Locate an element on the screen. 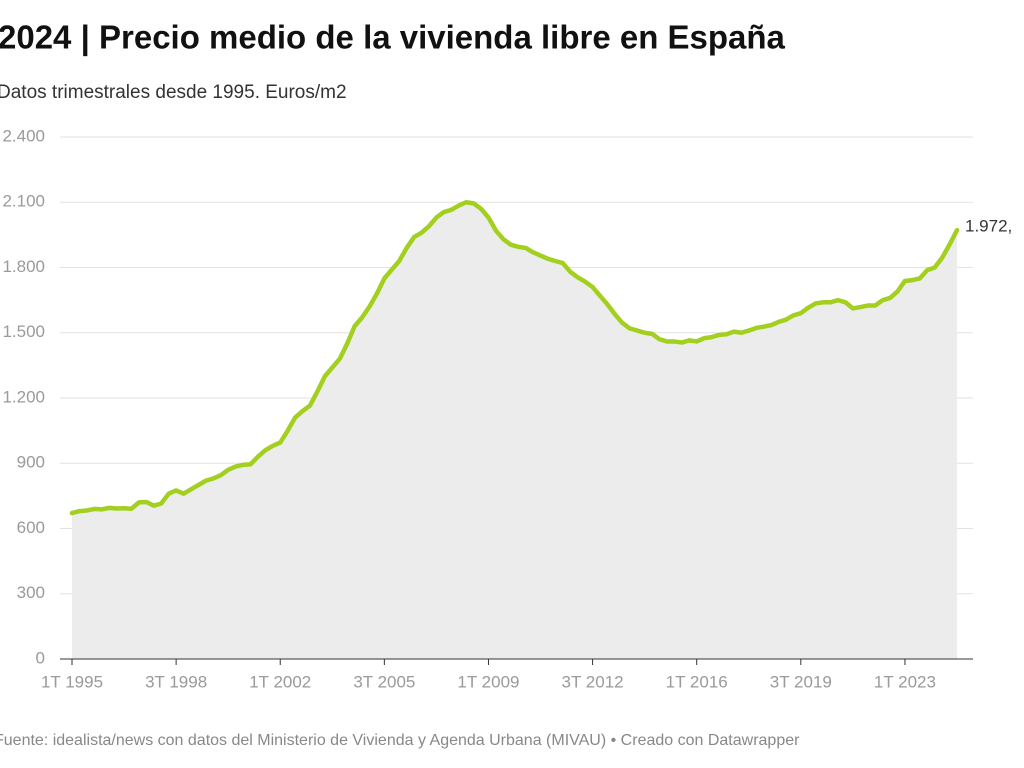 The width and height of the screenshot is (1024, 768). y-tick-label: 900 is located at coordinates (31, 462).